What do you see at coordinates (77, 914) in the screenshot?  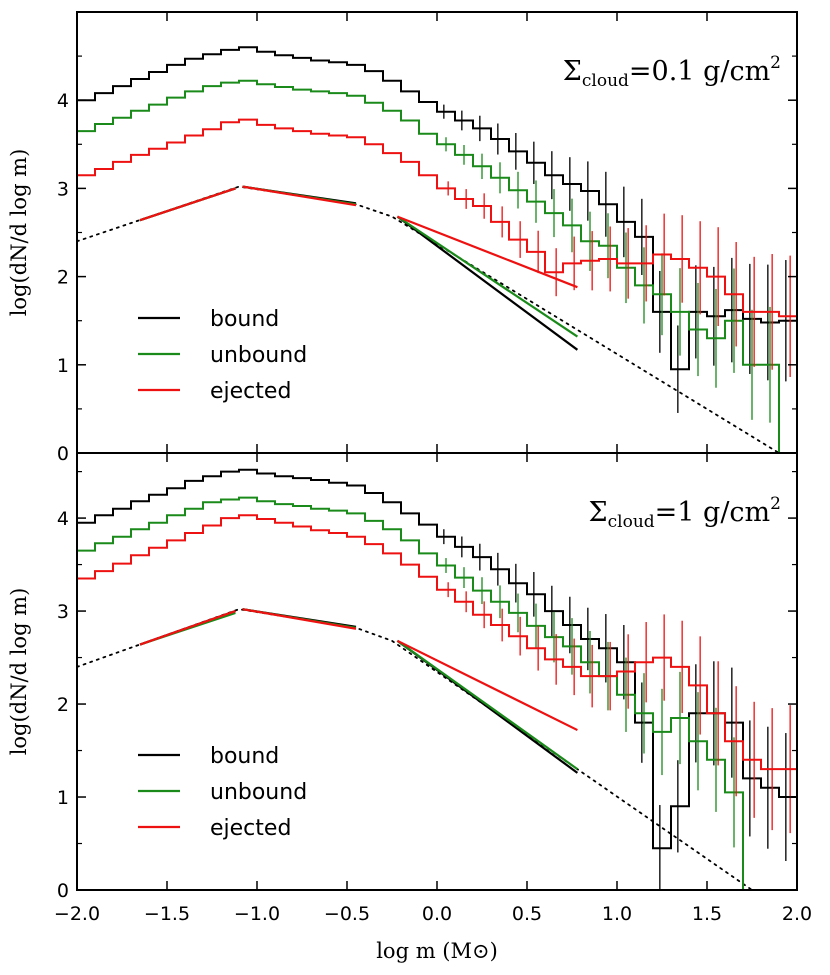 I see `xtick-label: −2.0` at bounding box center [77, 914].